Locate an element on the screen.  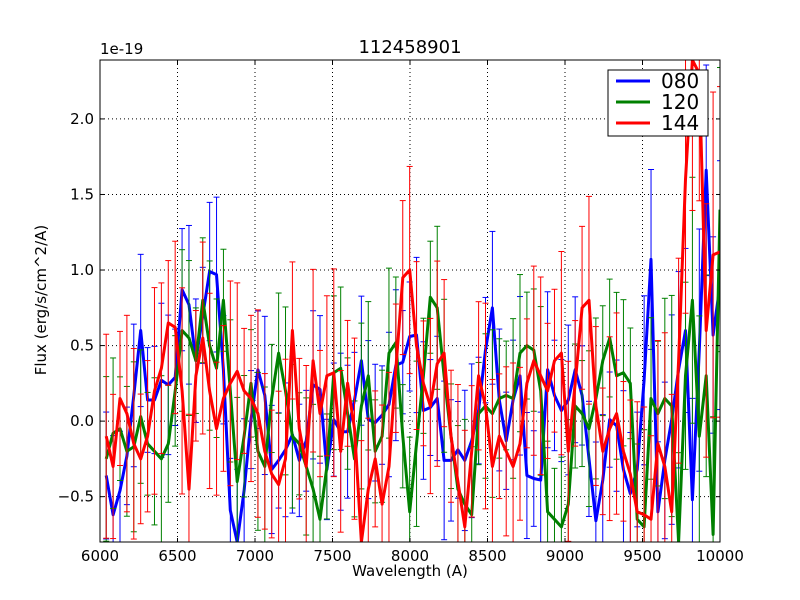
chart-title: 112458901 is located at coordinates (409, 47).